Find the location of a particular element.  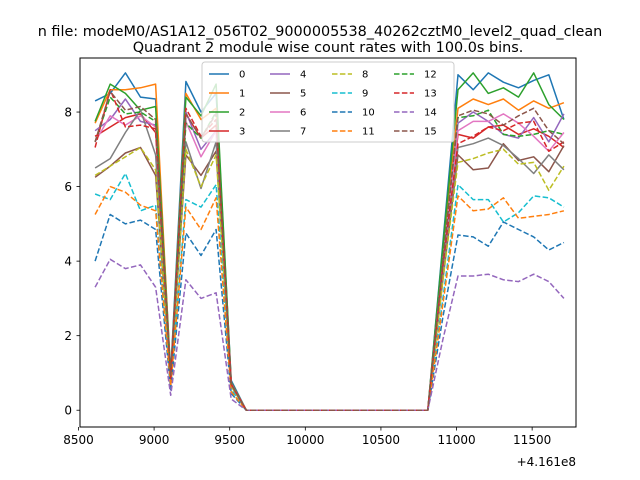

y-tick-label: 0 is located at coordinates (68, 411).